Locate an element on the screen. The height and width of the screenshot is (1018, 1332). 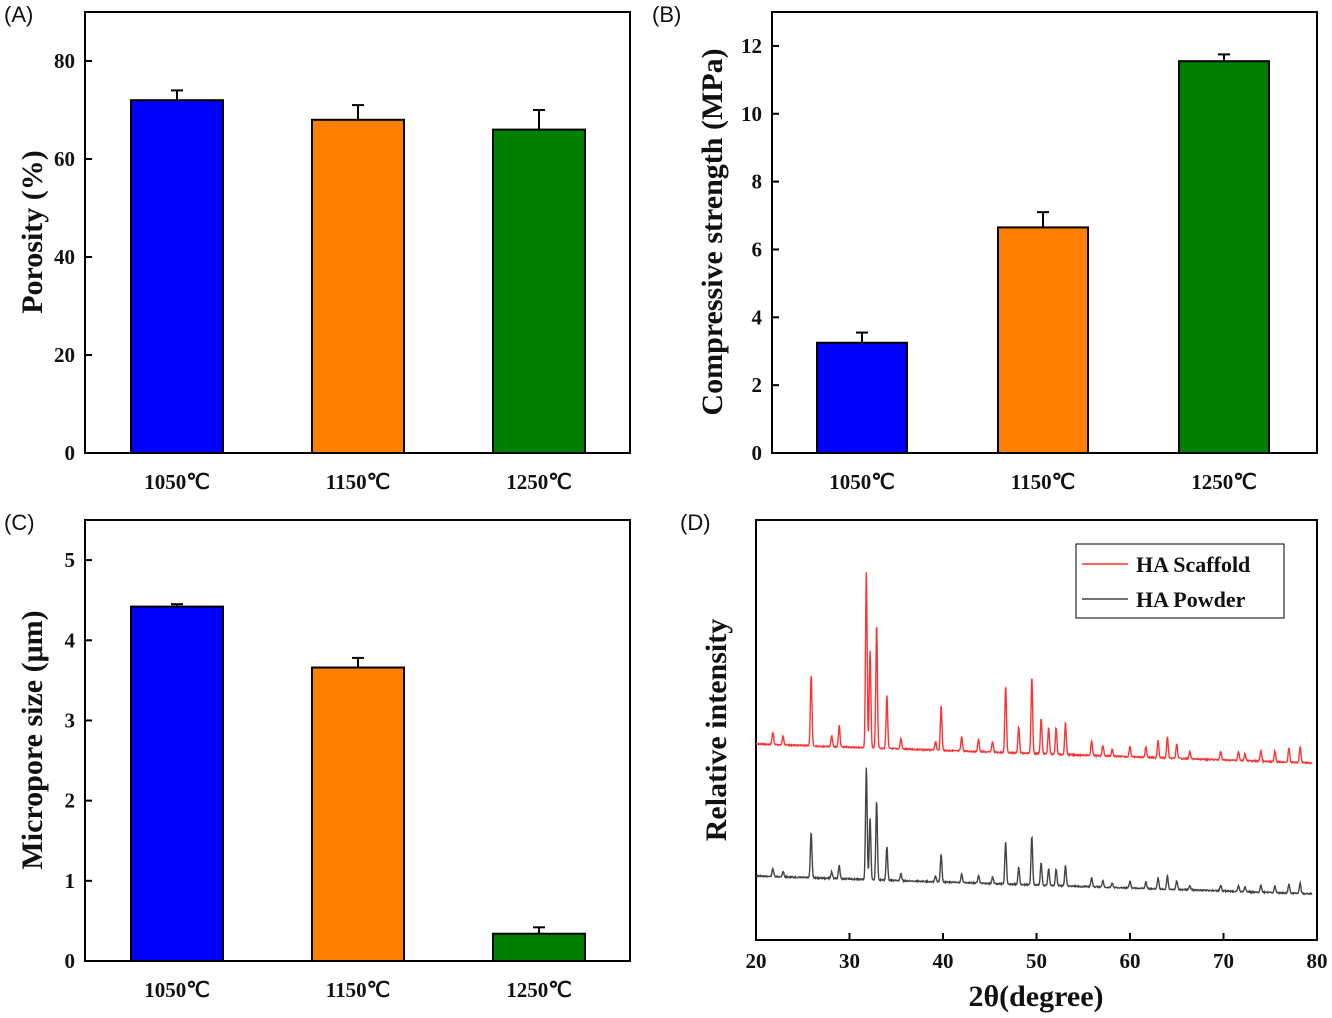
panel-d-label: (D) is located at coordinates (695, 522).